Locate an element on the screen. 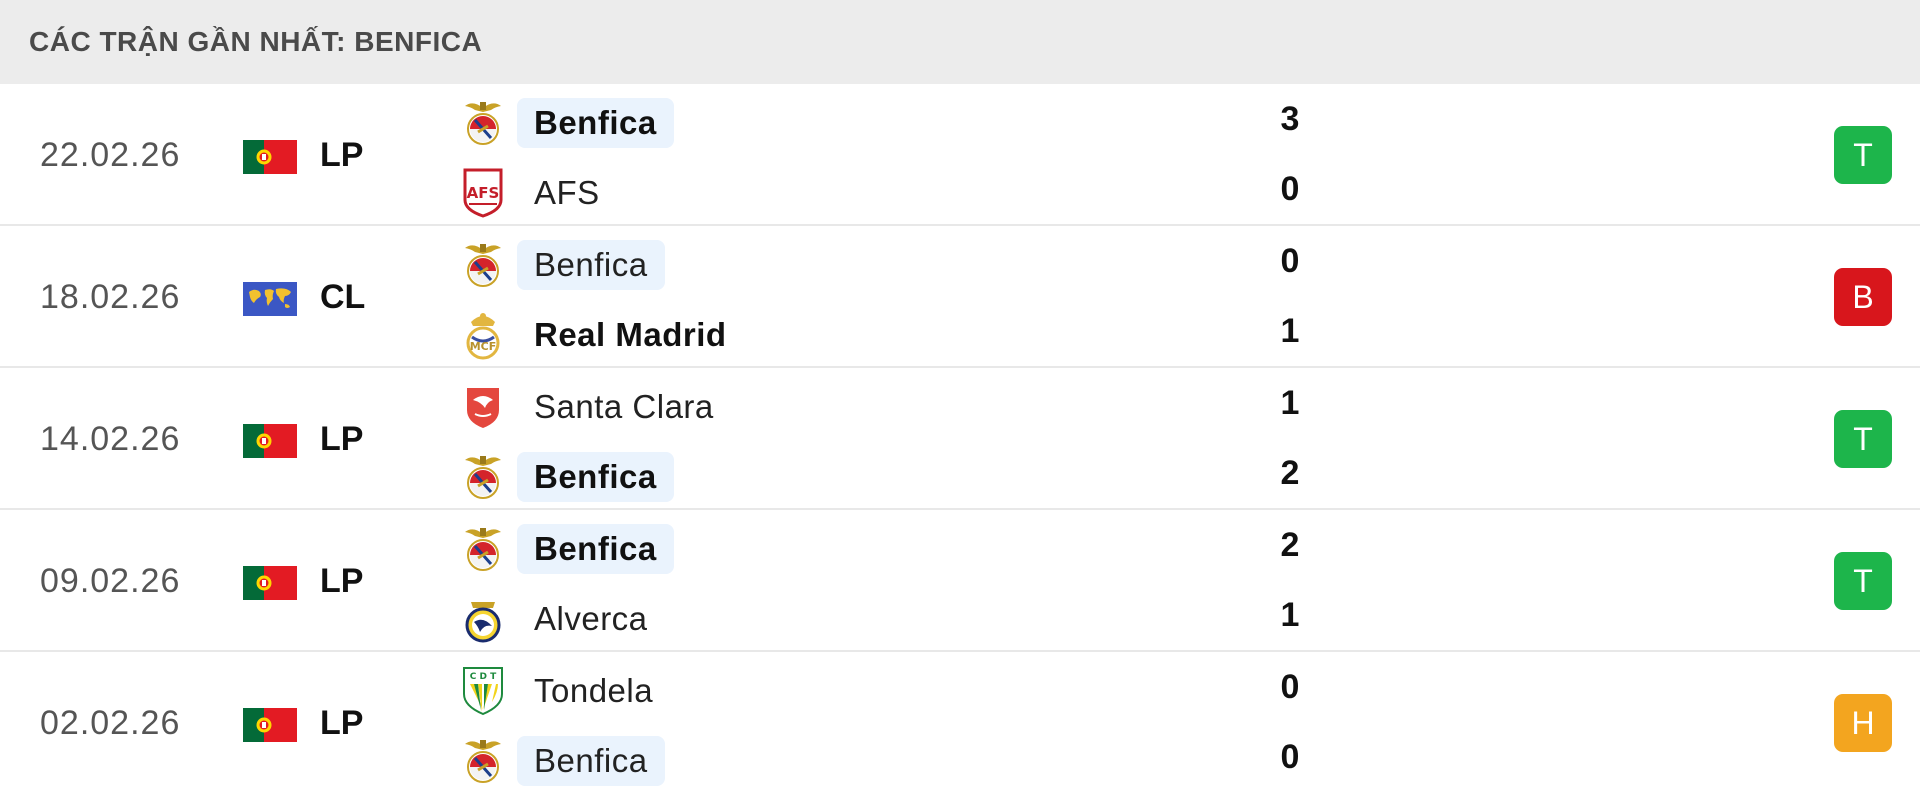 The width and height of the screenshot is (1920, 792). away-team-name: Alverca is located at coordinates (591, 618).